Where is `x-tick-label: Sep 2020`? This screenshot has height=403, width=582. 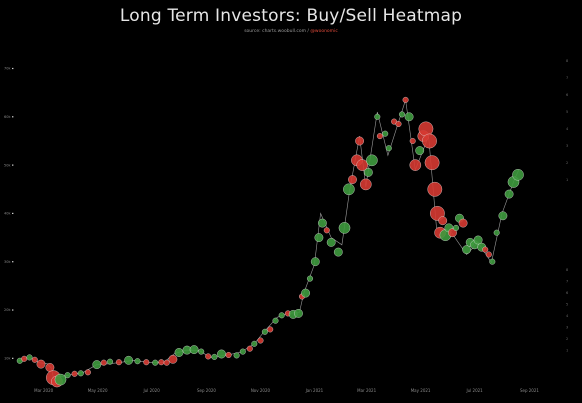
x-tick-label: Sep 2020 is located at coordinates (206, 390).